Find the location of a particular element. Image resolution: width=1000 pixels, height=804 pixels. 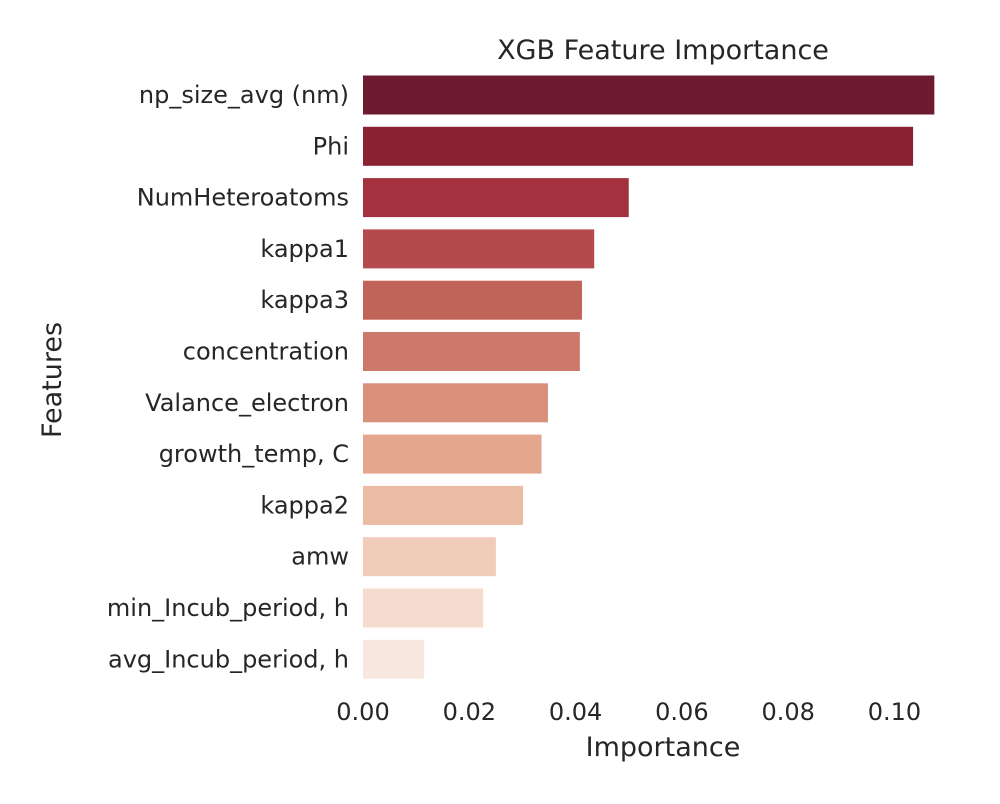

category-label-2: NumHeteroatoms is located at coordinates (243, 198).